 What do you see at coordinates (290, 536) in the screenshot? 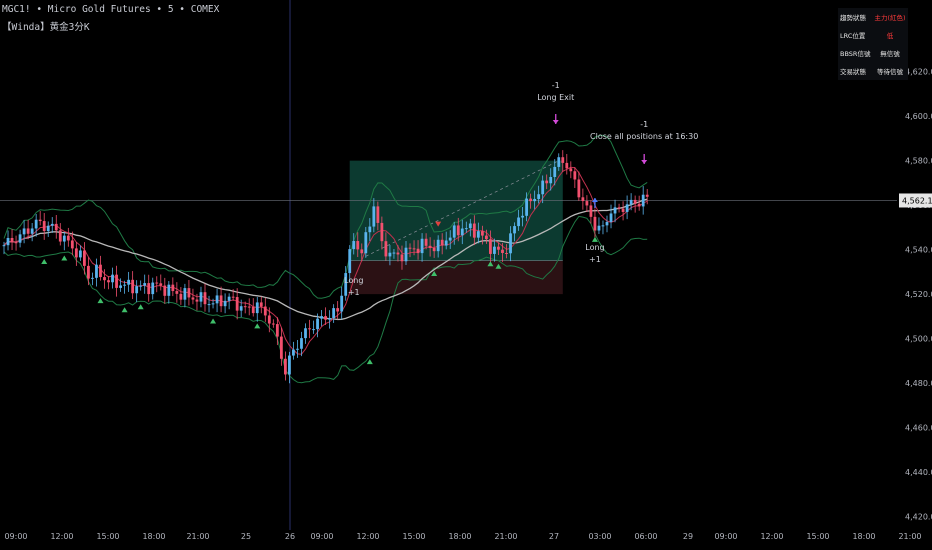
I see `time-tick-label: 26` at bounding box center [290, 536].